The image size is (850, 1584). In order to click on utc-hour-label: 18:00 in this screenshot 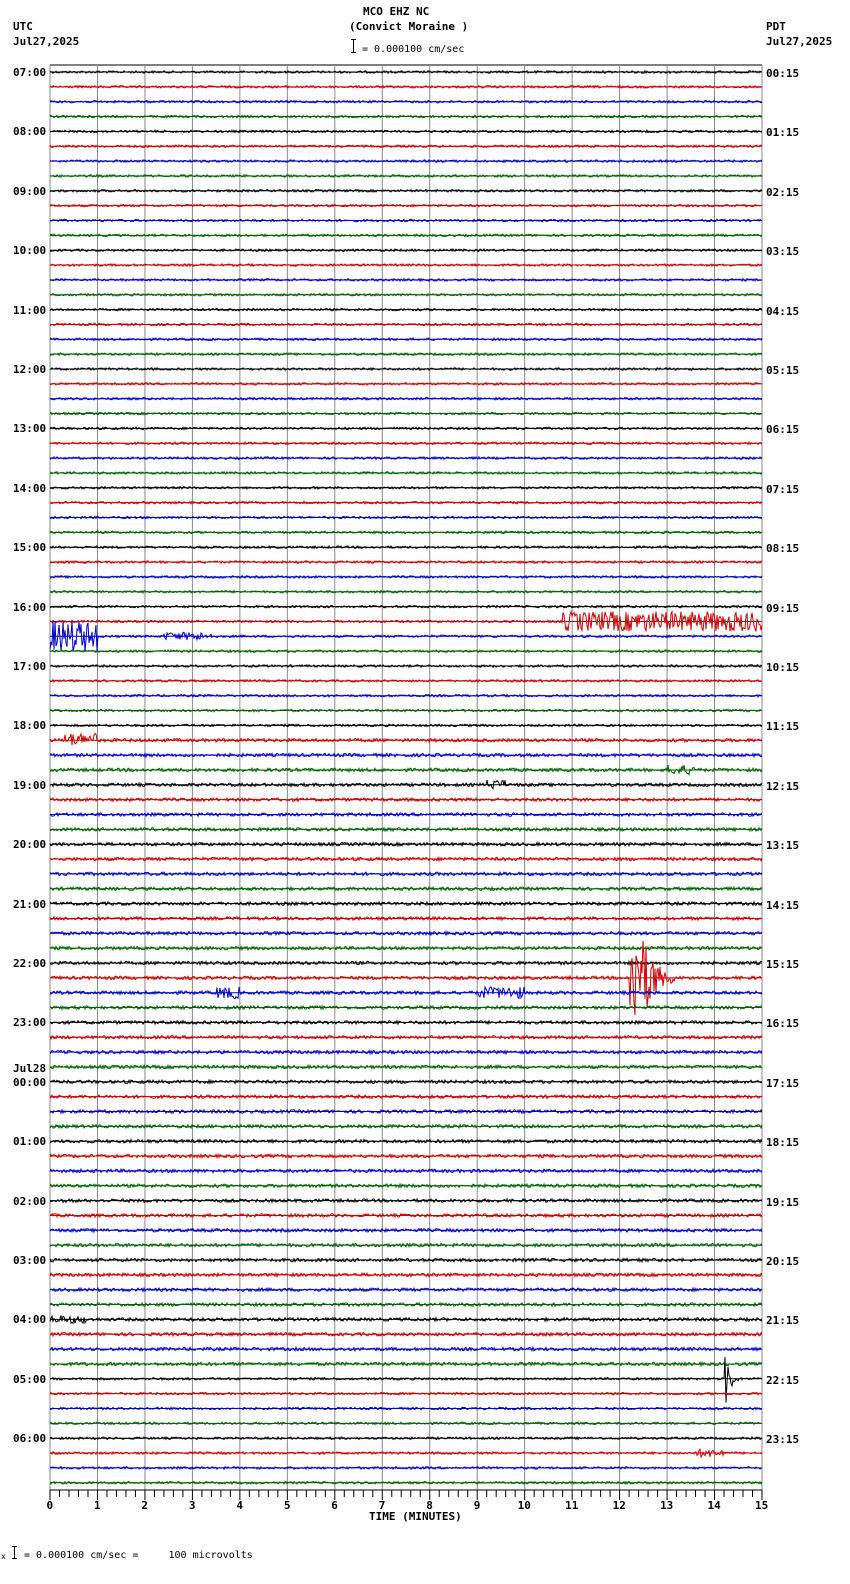, I will do `click(30, 726)`.